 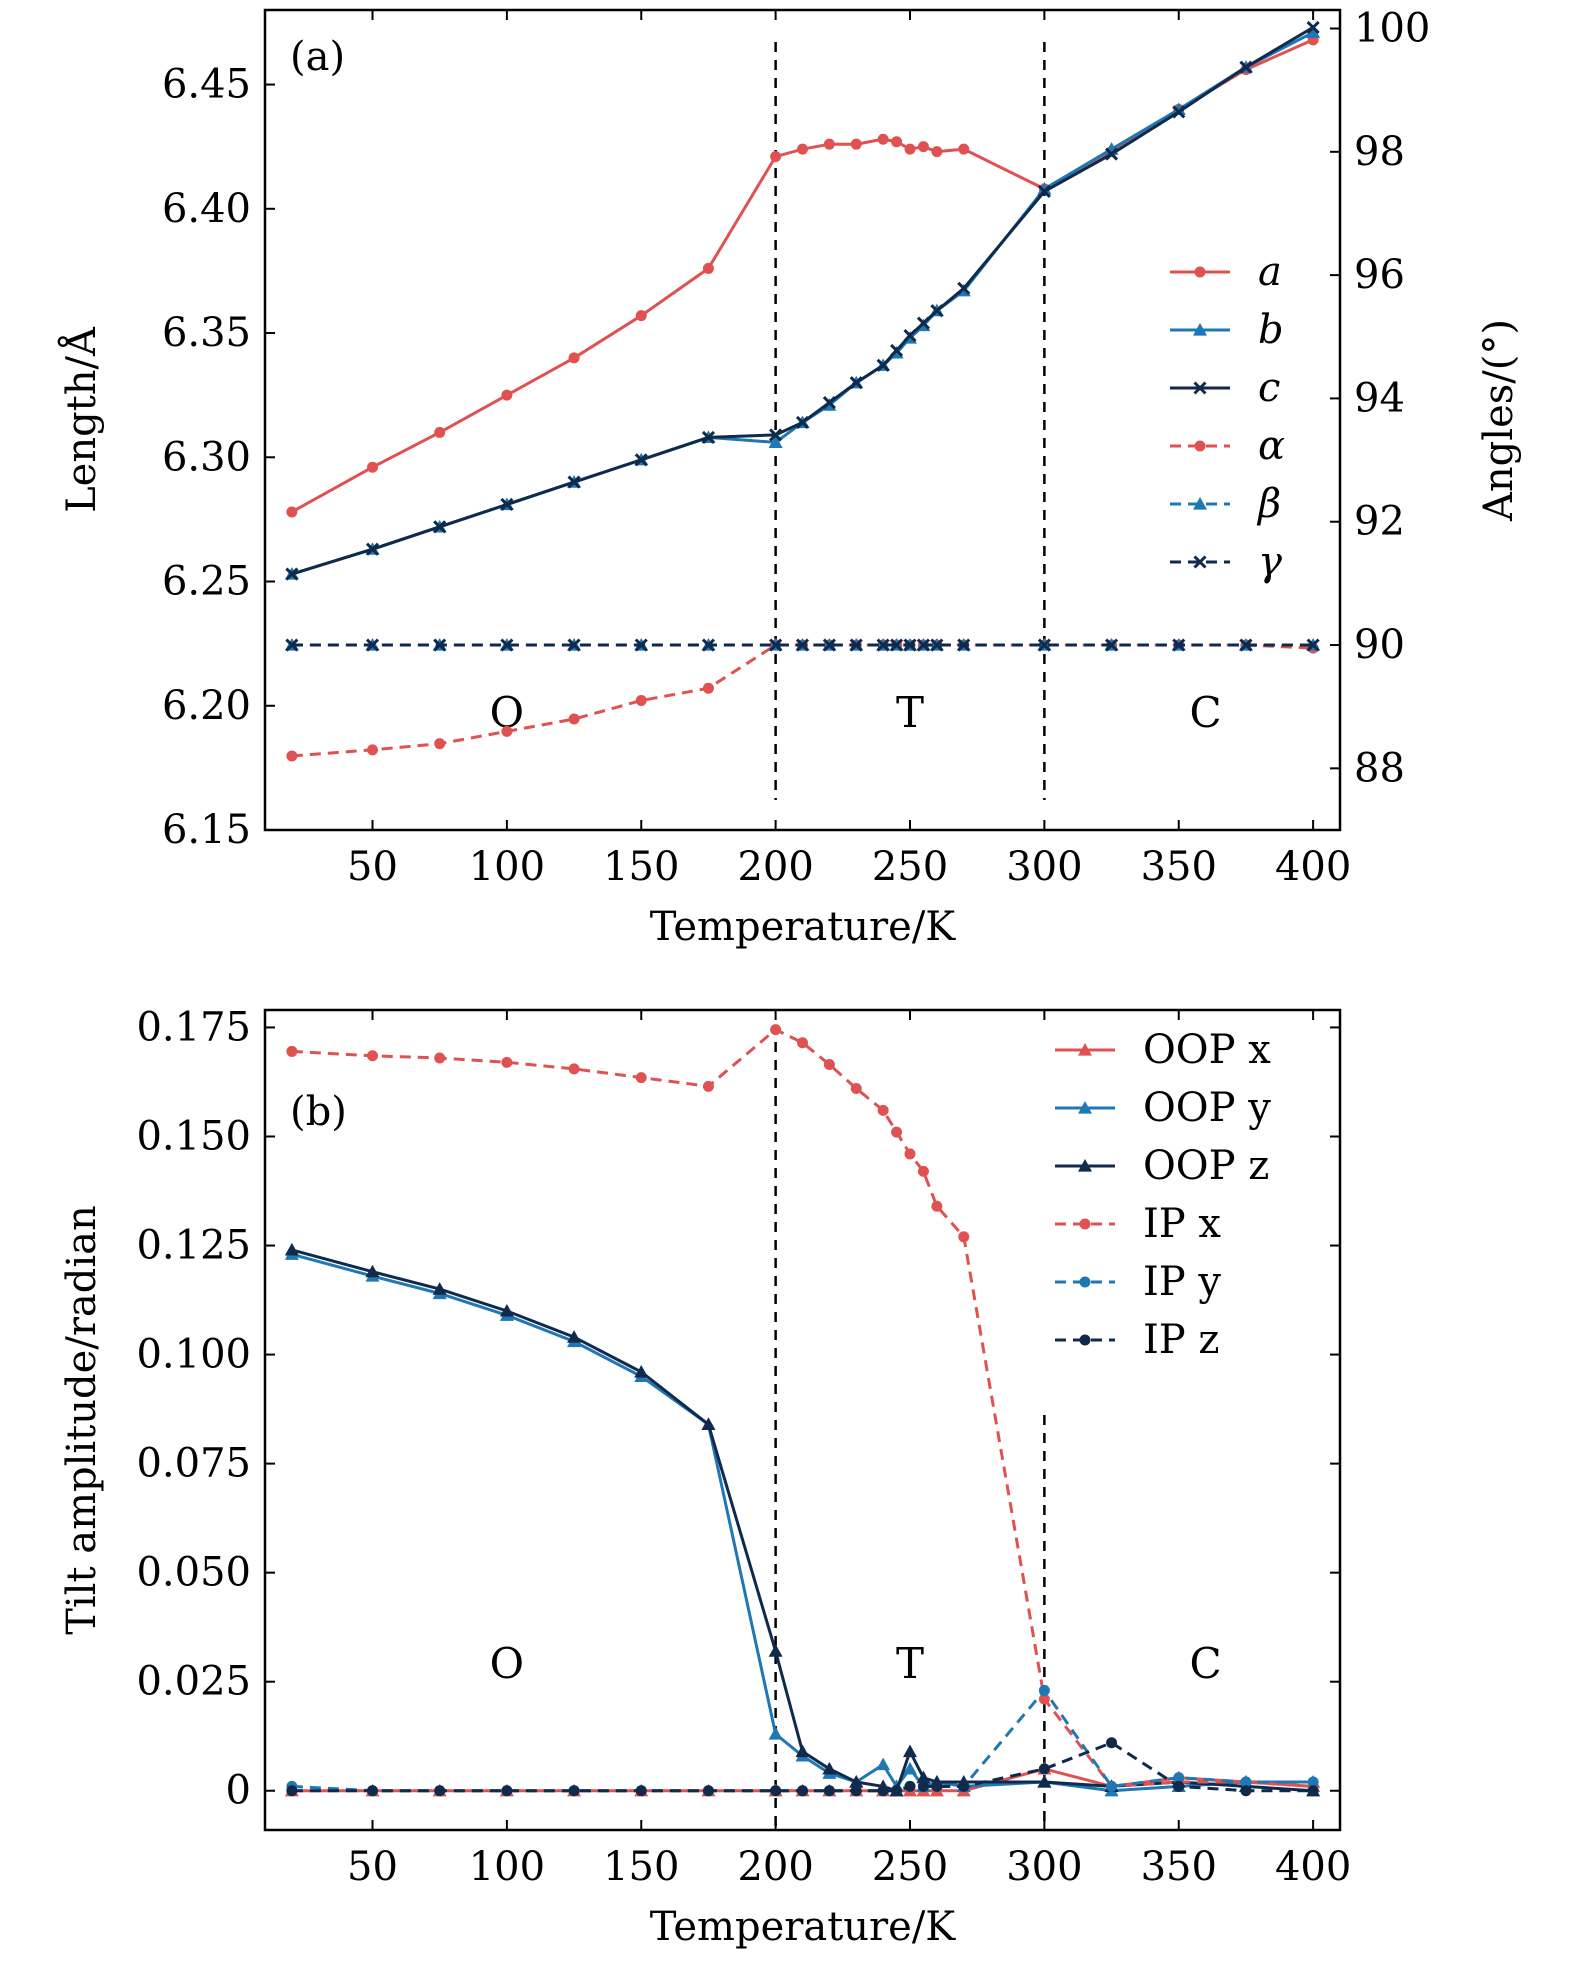 What do you see at coordinates (193, 1464) in the screenshot?
I see `y-tick-label: 0.075` at bounding box center [193, 1464].